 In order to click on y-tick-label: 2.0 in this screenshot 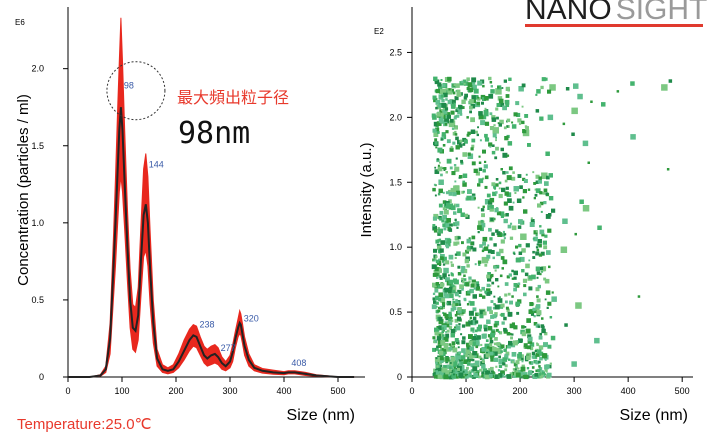, I will do `click(37, 69)`.